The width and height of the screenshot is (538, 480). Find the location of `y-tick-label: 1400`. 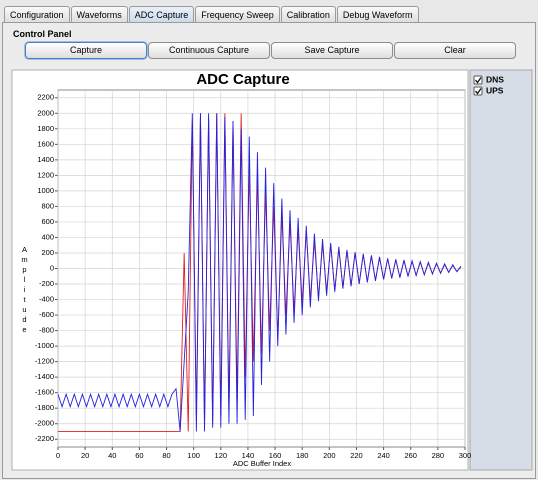

y-tick-label: 1400 is located at coordinates (45, 159).